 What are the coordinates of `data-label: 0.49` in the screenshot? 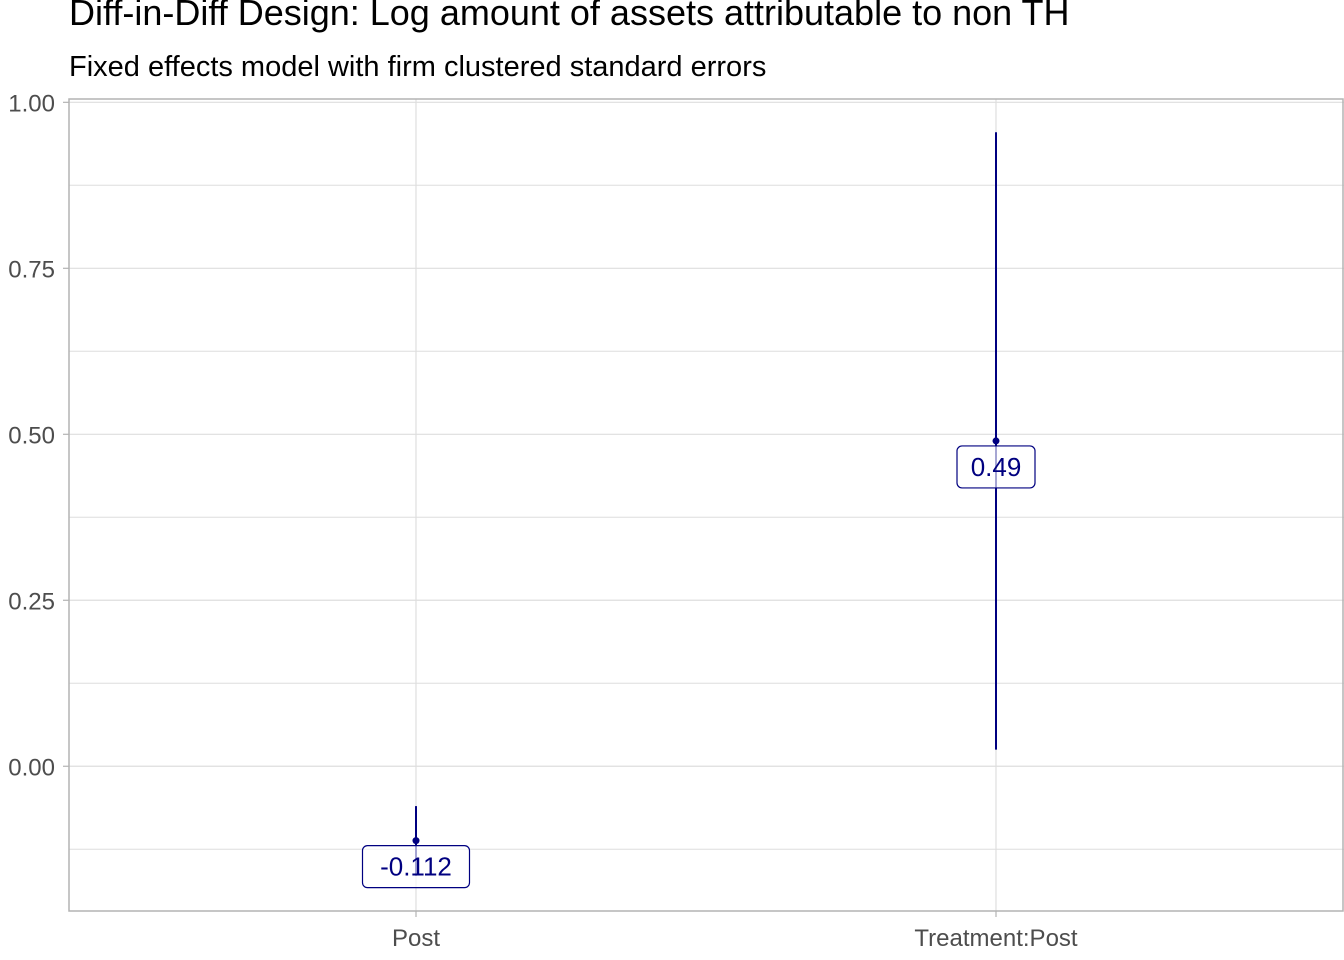 It's located at (996, 467).